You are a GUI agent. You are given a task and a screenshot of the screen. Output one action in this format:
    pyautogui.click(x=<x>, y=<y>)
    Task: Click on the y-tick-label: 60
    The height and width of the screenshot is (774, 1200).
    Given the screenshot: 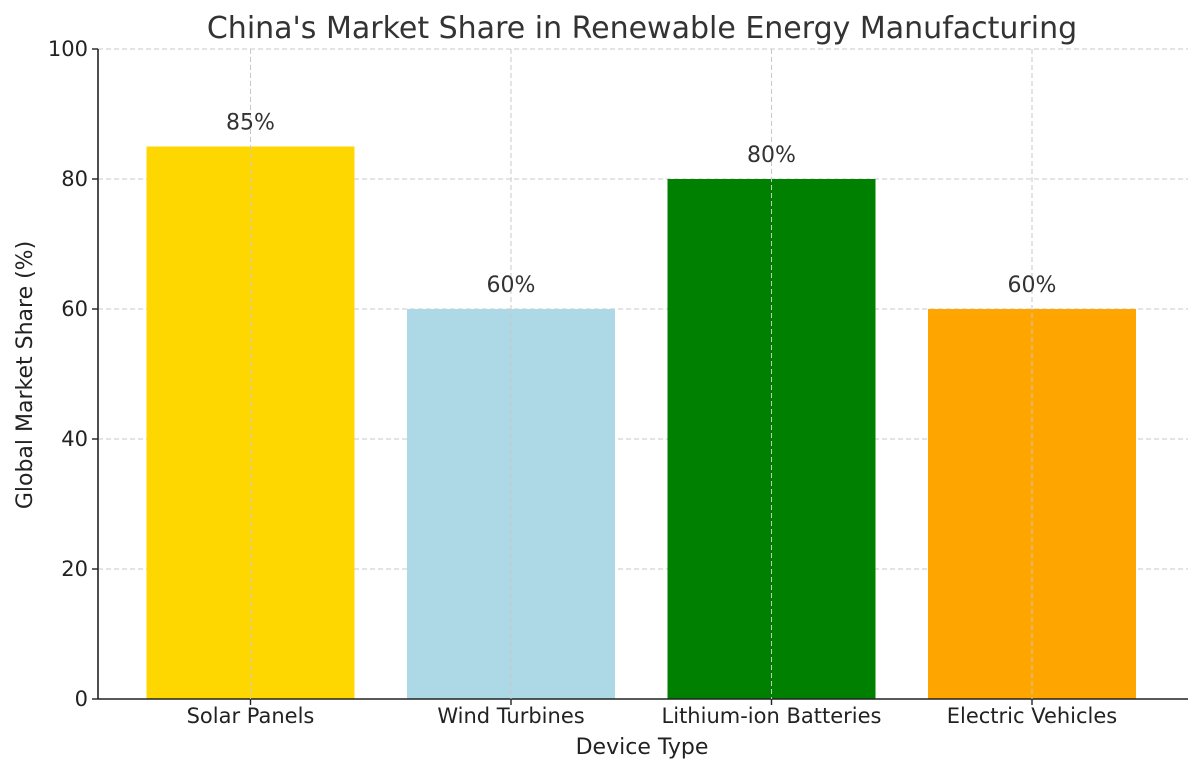 What is the action you would take?
    pyautogui.click(x=74, y=309)
    